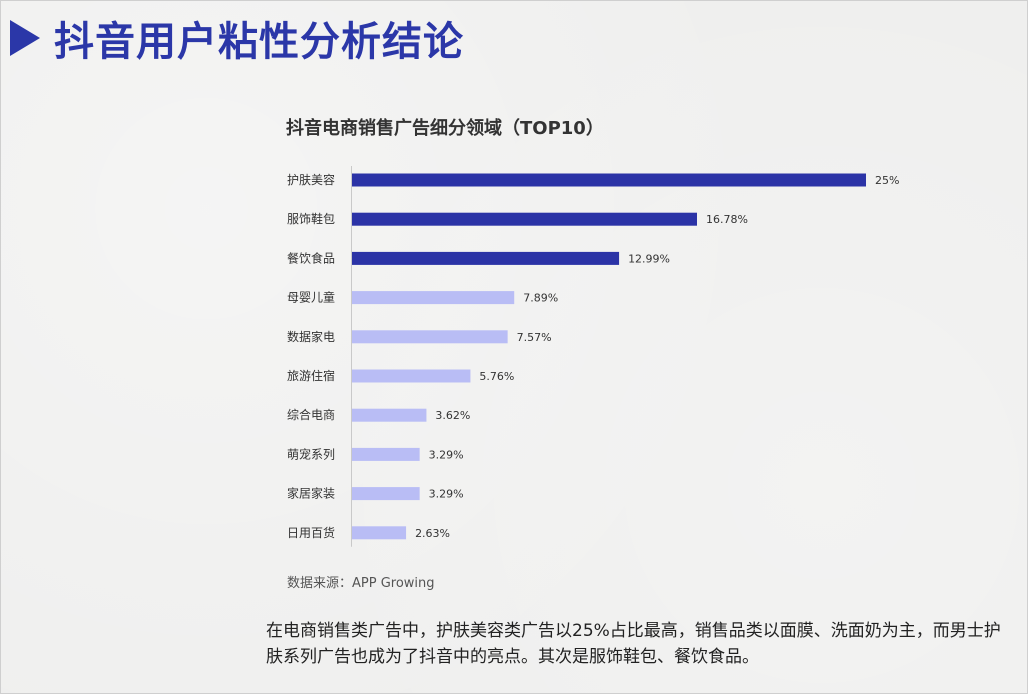 This screenshot has width=1028, height=694. Describe the element at coordinates (445, 128) in the screenshot. I see `chart-title: 抖音电商销售广告细分领域（TOP10）` at that location.